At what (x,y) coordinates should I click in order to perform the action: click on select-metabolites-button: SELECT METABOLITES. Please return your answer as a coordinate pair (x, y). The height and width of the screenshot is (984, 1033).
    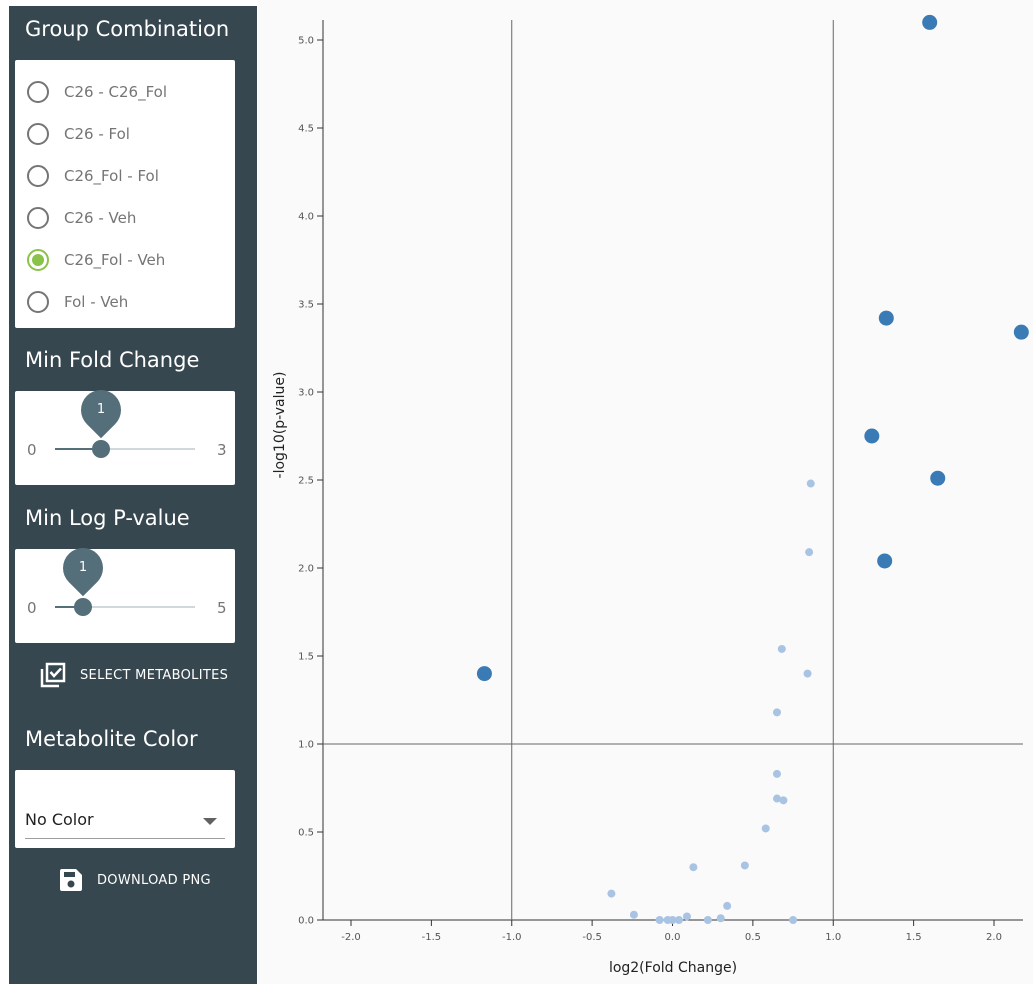
    Looking at the image, I should click on (134, 675).